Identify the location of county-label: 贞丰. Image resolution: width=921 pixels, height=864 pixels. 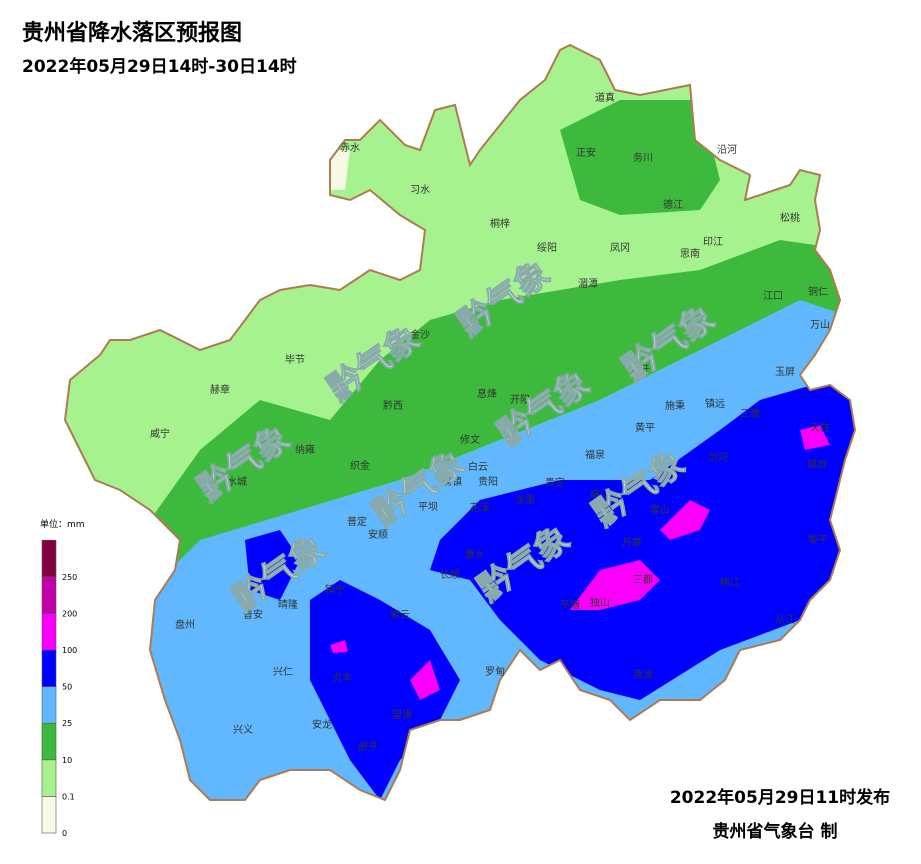
(342, 677).